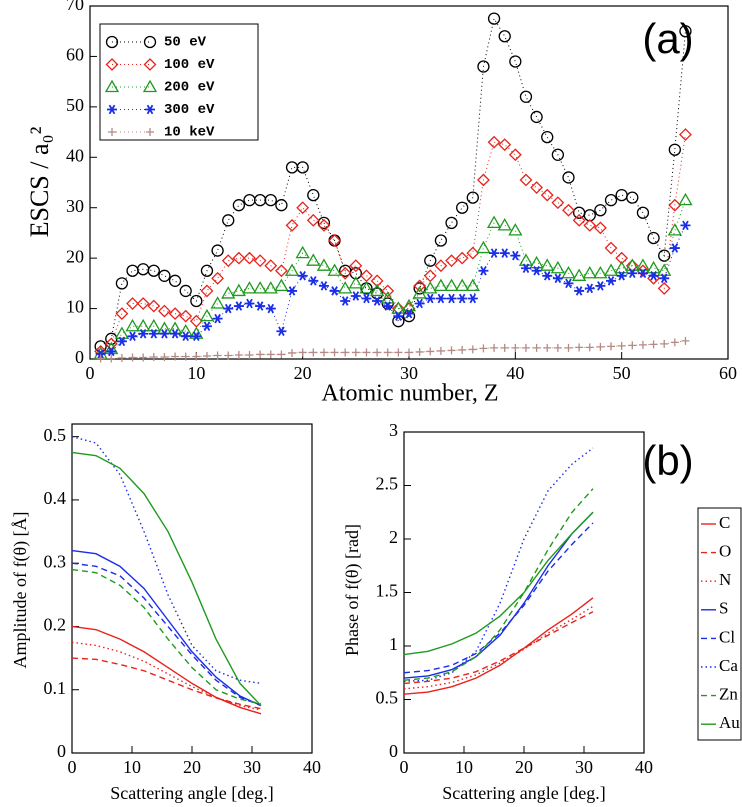 This screenshot has width=742, height=807. What do you see at coordinates (584, 767) in the screenshot?
I see `x-tick-label: 30` at bounding box center [584, 767].